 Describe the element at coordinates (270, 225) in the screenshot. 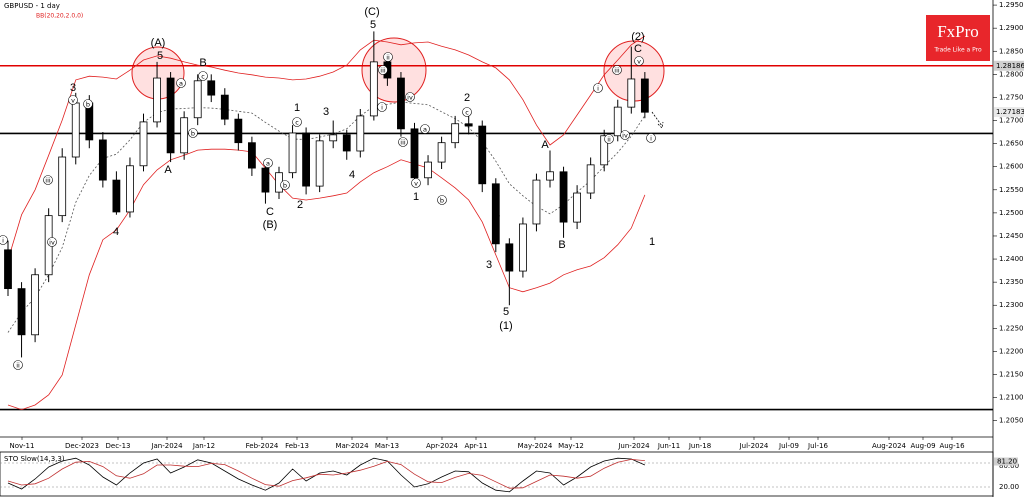

I see `wave-label: (B)` at that location.